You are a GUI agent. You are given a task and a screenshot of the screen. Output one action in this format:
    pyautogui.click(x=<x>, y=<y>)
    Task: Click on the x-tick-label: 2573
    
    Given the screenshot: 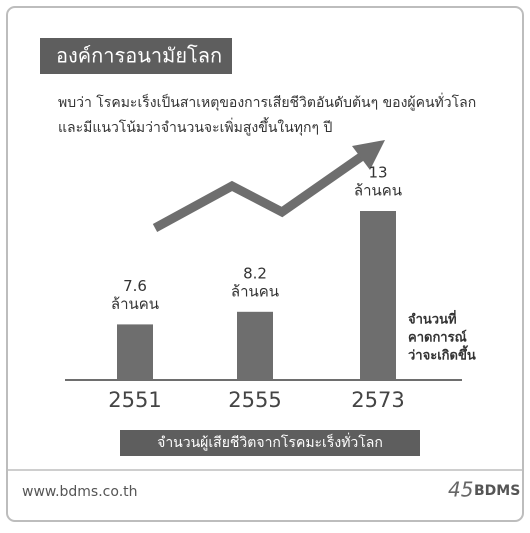 What is the action you would take?
    pyautogui.click(x=377, y=400)
    